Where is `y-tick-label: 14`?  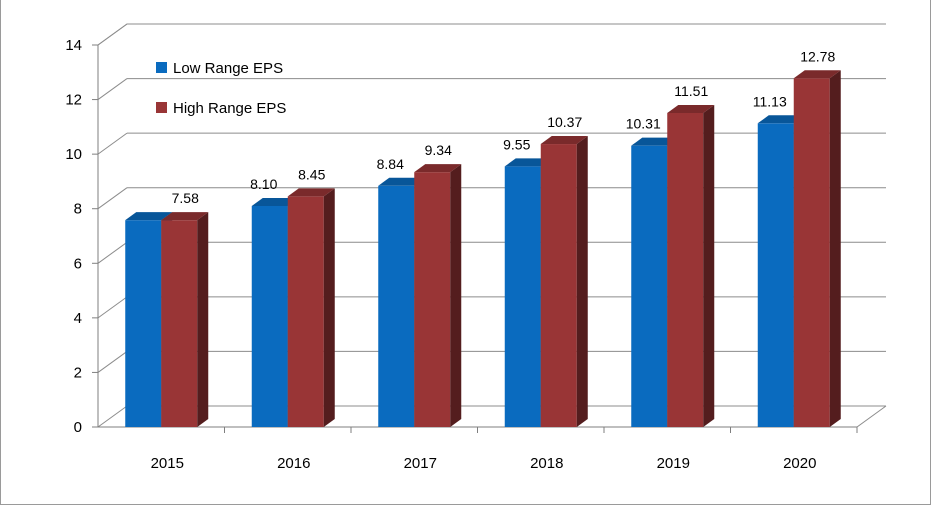
y-tick-label: 14 is located at coordinates (73, 45).